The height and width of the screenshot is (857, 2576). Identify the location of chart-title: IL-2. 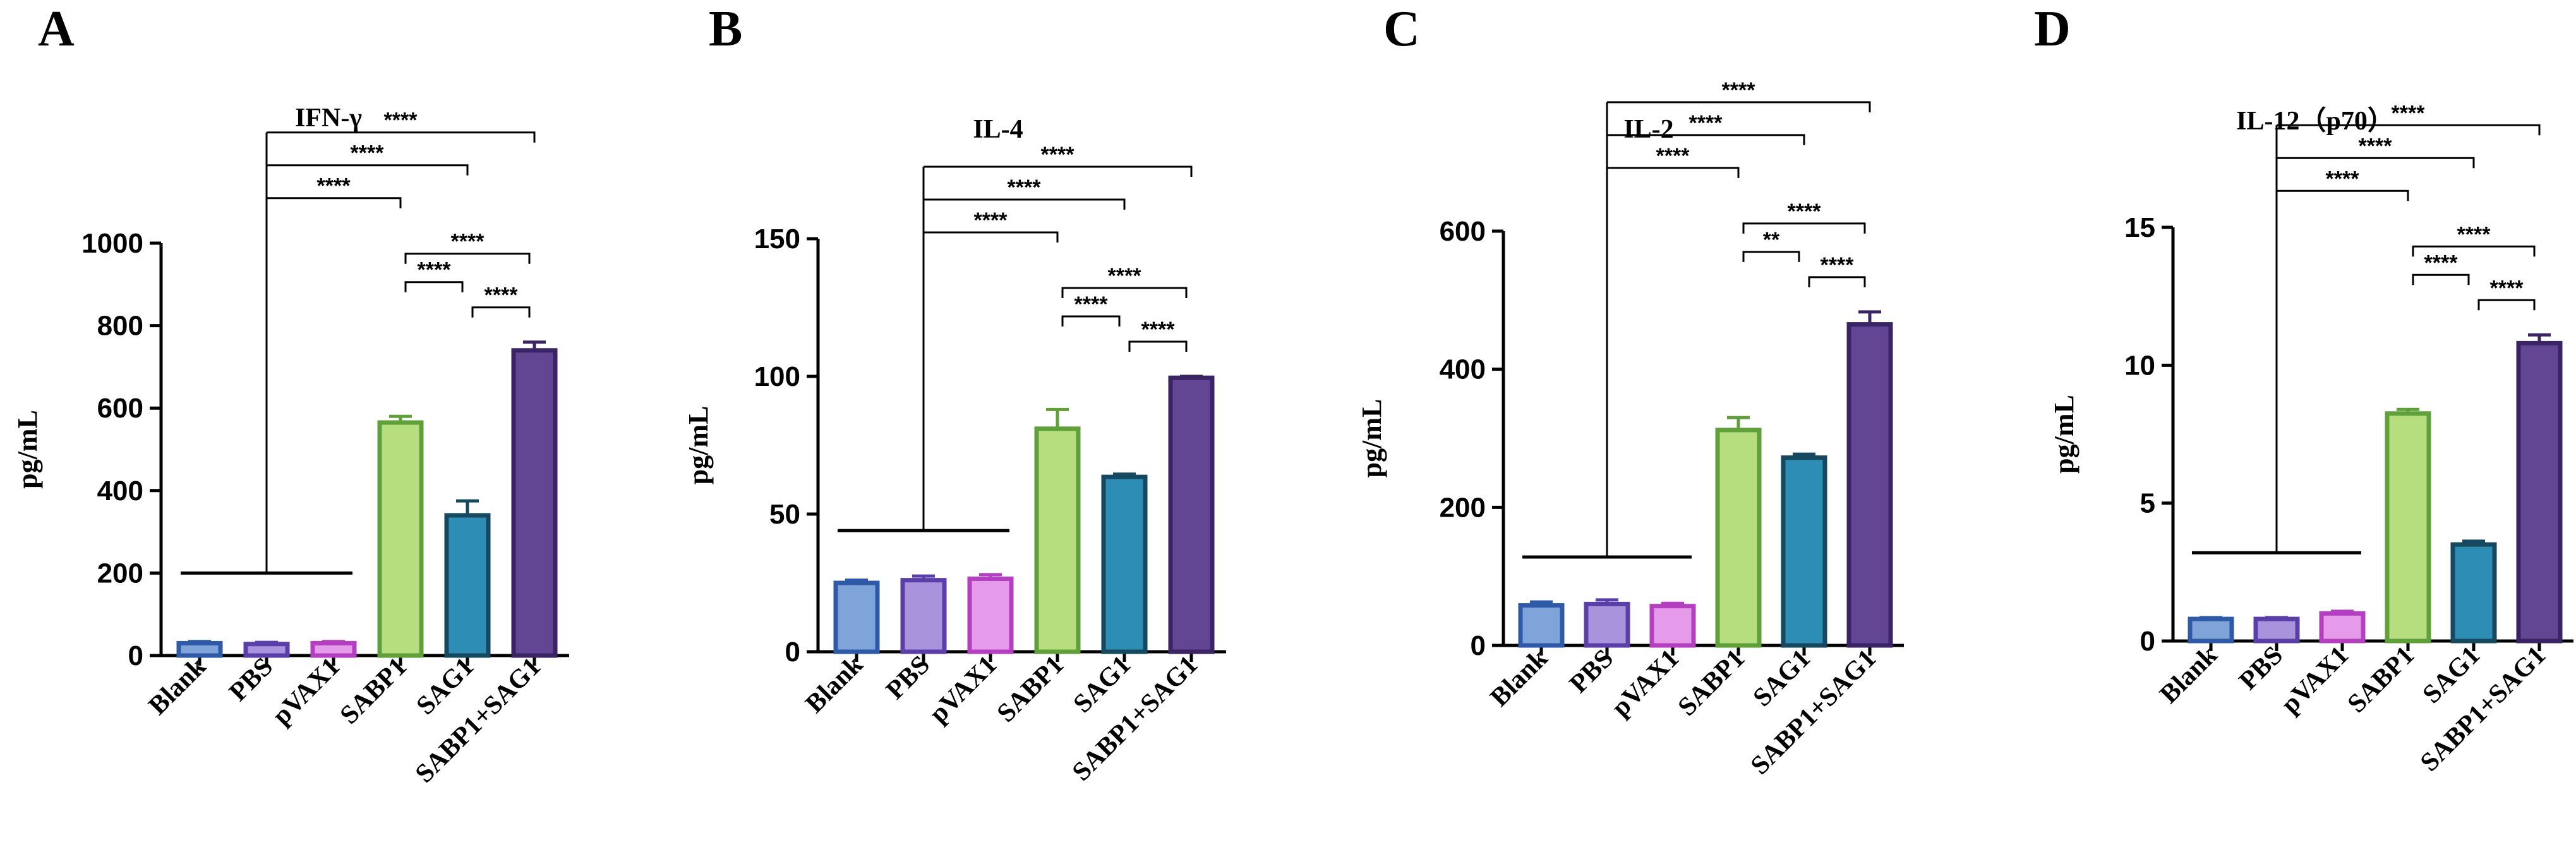
(1648, 129).